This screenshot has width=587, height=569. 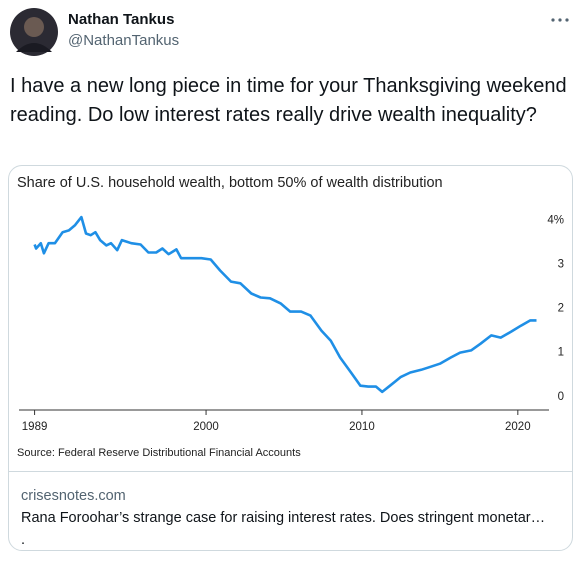 What do you see at coordinates (561, 397) in the screenshot?
I see `y-tick-label: 0` at bounding box center [561, 397].